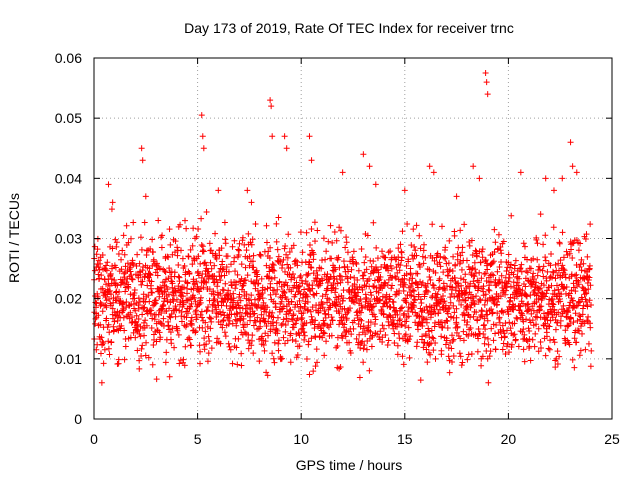 This screenshot has width=640, height=480. Describe the element at coordinates (68, 118) in the screenshot. I see `y-tick-label: 0.05` at that location.